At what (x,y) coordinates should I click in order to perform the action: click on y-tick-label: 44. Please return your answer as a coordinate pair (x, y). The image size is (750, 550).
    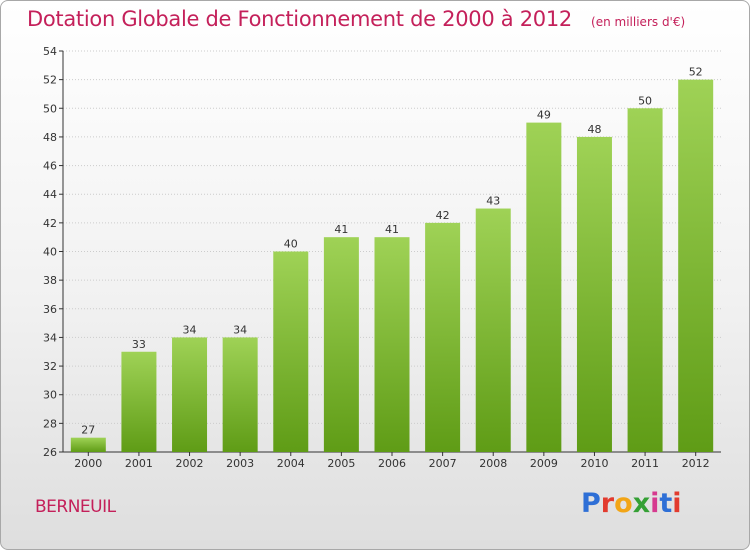
    Looking at the image, I should click on (50, 194).